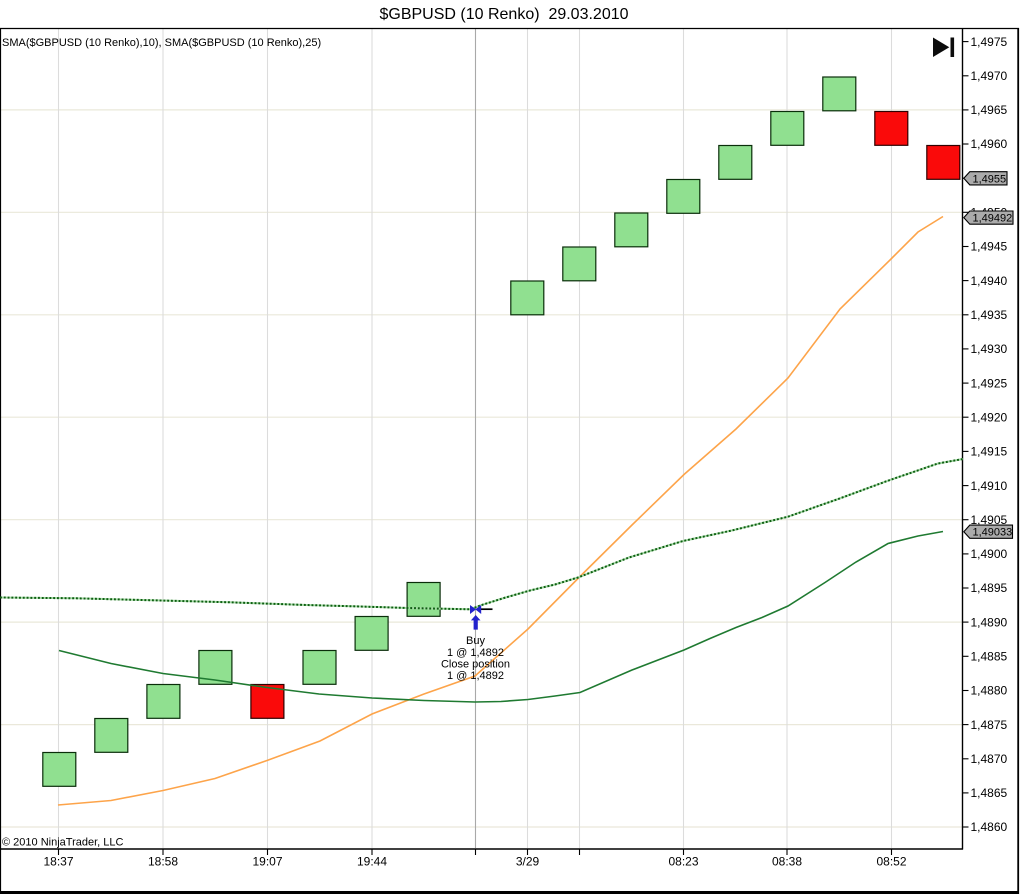 The width and height of the screenshot is (1020, 895). Describe the element at coordinates (989, 349) in the screenshot. I see `svg-text: 1,4930` at that location.